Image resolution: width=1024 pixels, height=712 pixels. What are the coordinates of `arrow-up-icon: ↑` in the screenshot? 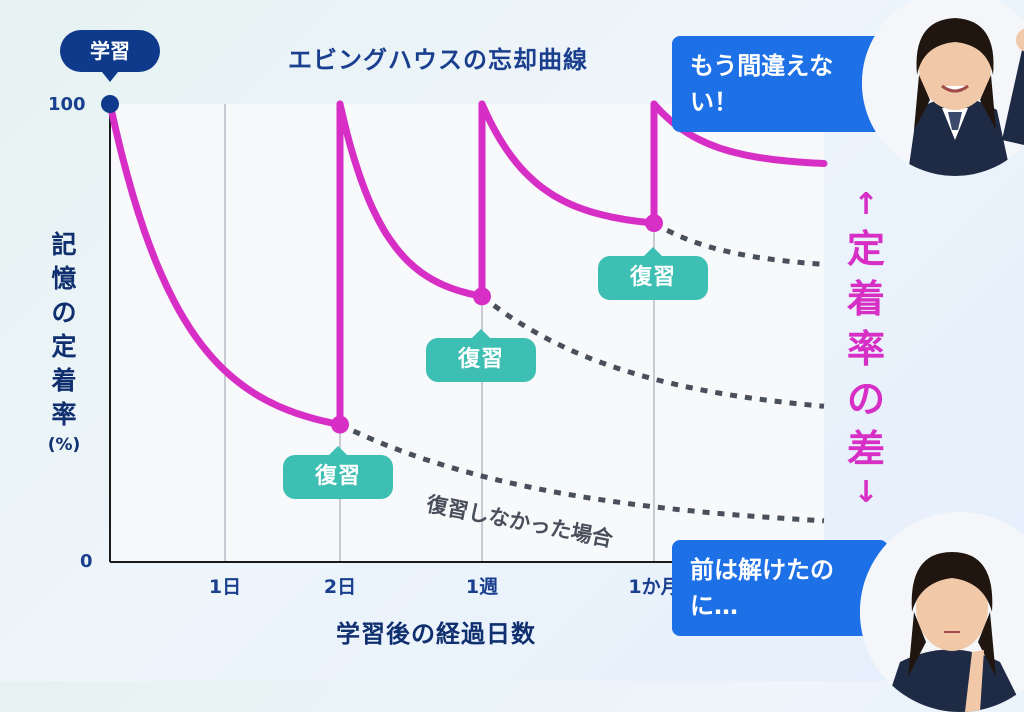 It's located at (866, 204).